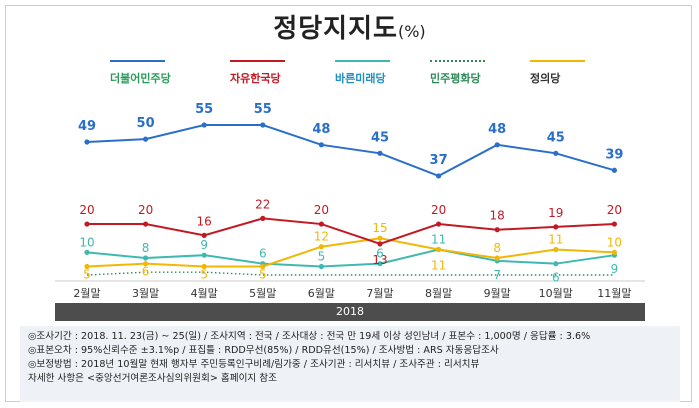  I want to click on chart-title: 정당지지도, so click(335, 29).